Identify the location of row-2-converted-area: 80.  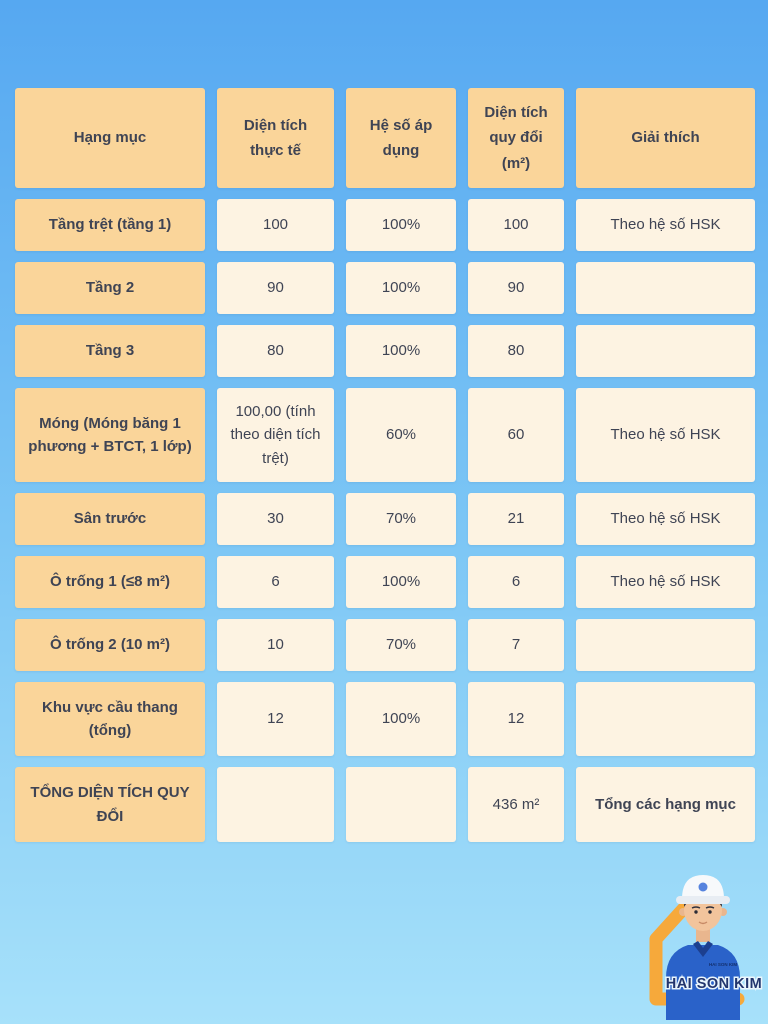
(516, 351).